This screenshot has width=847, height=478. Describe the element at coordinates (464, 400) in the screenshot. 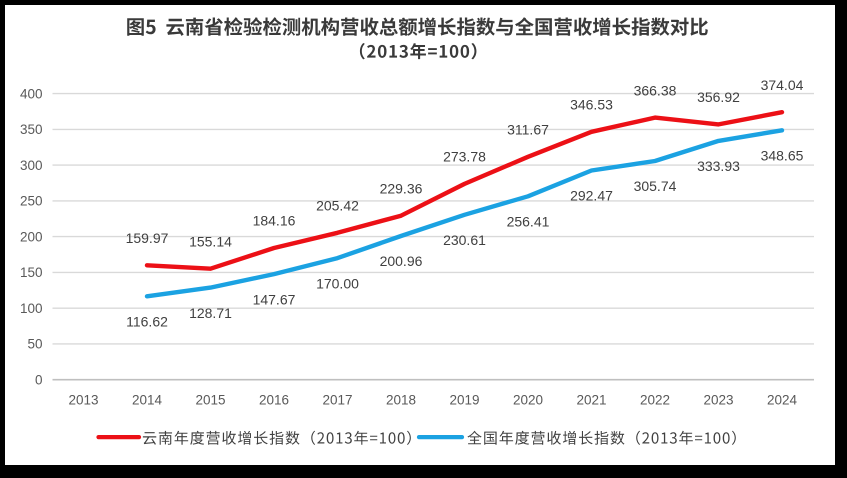

I see `svg-text: 2019` at that location.